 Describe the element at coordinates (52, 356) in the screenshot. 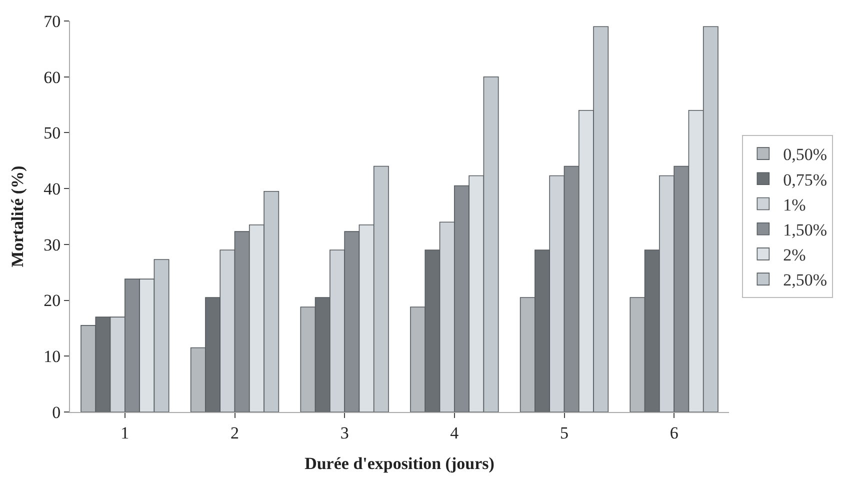

I see `y-tick-label: 10` at that location.